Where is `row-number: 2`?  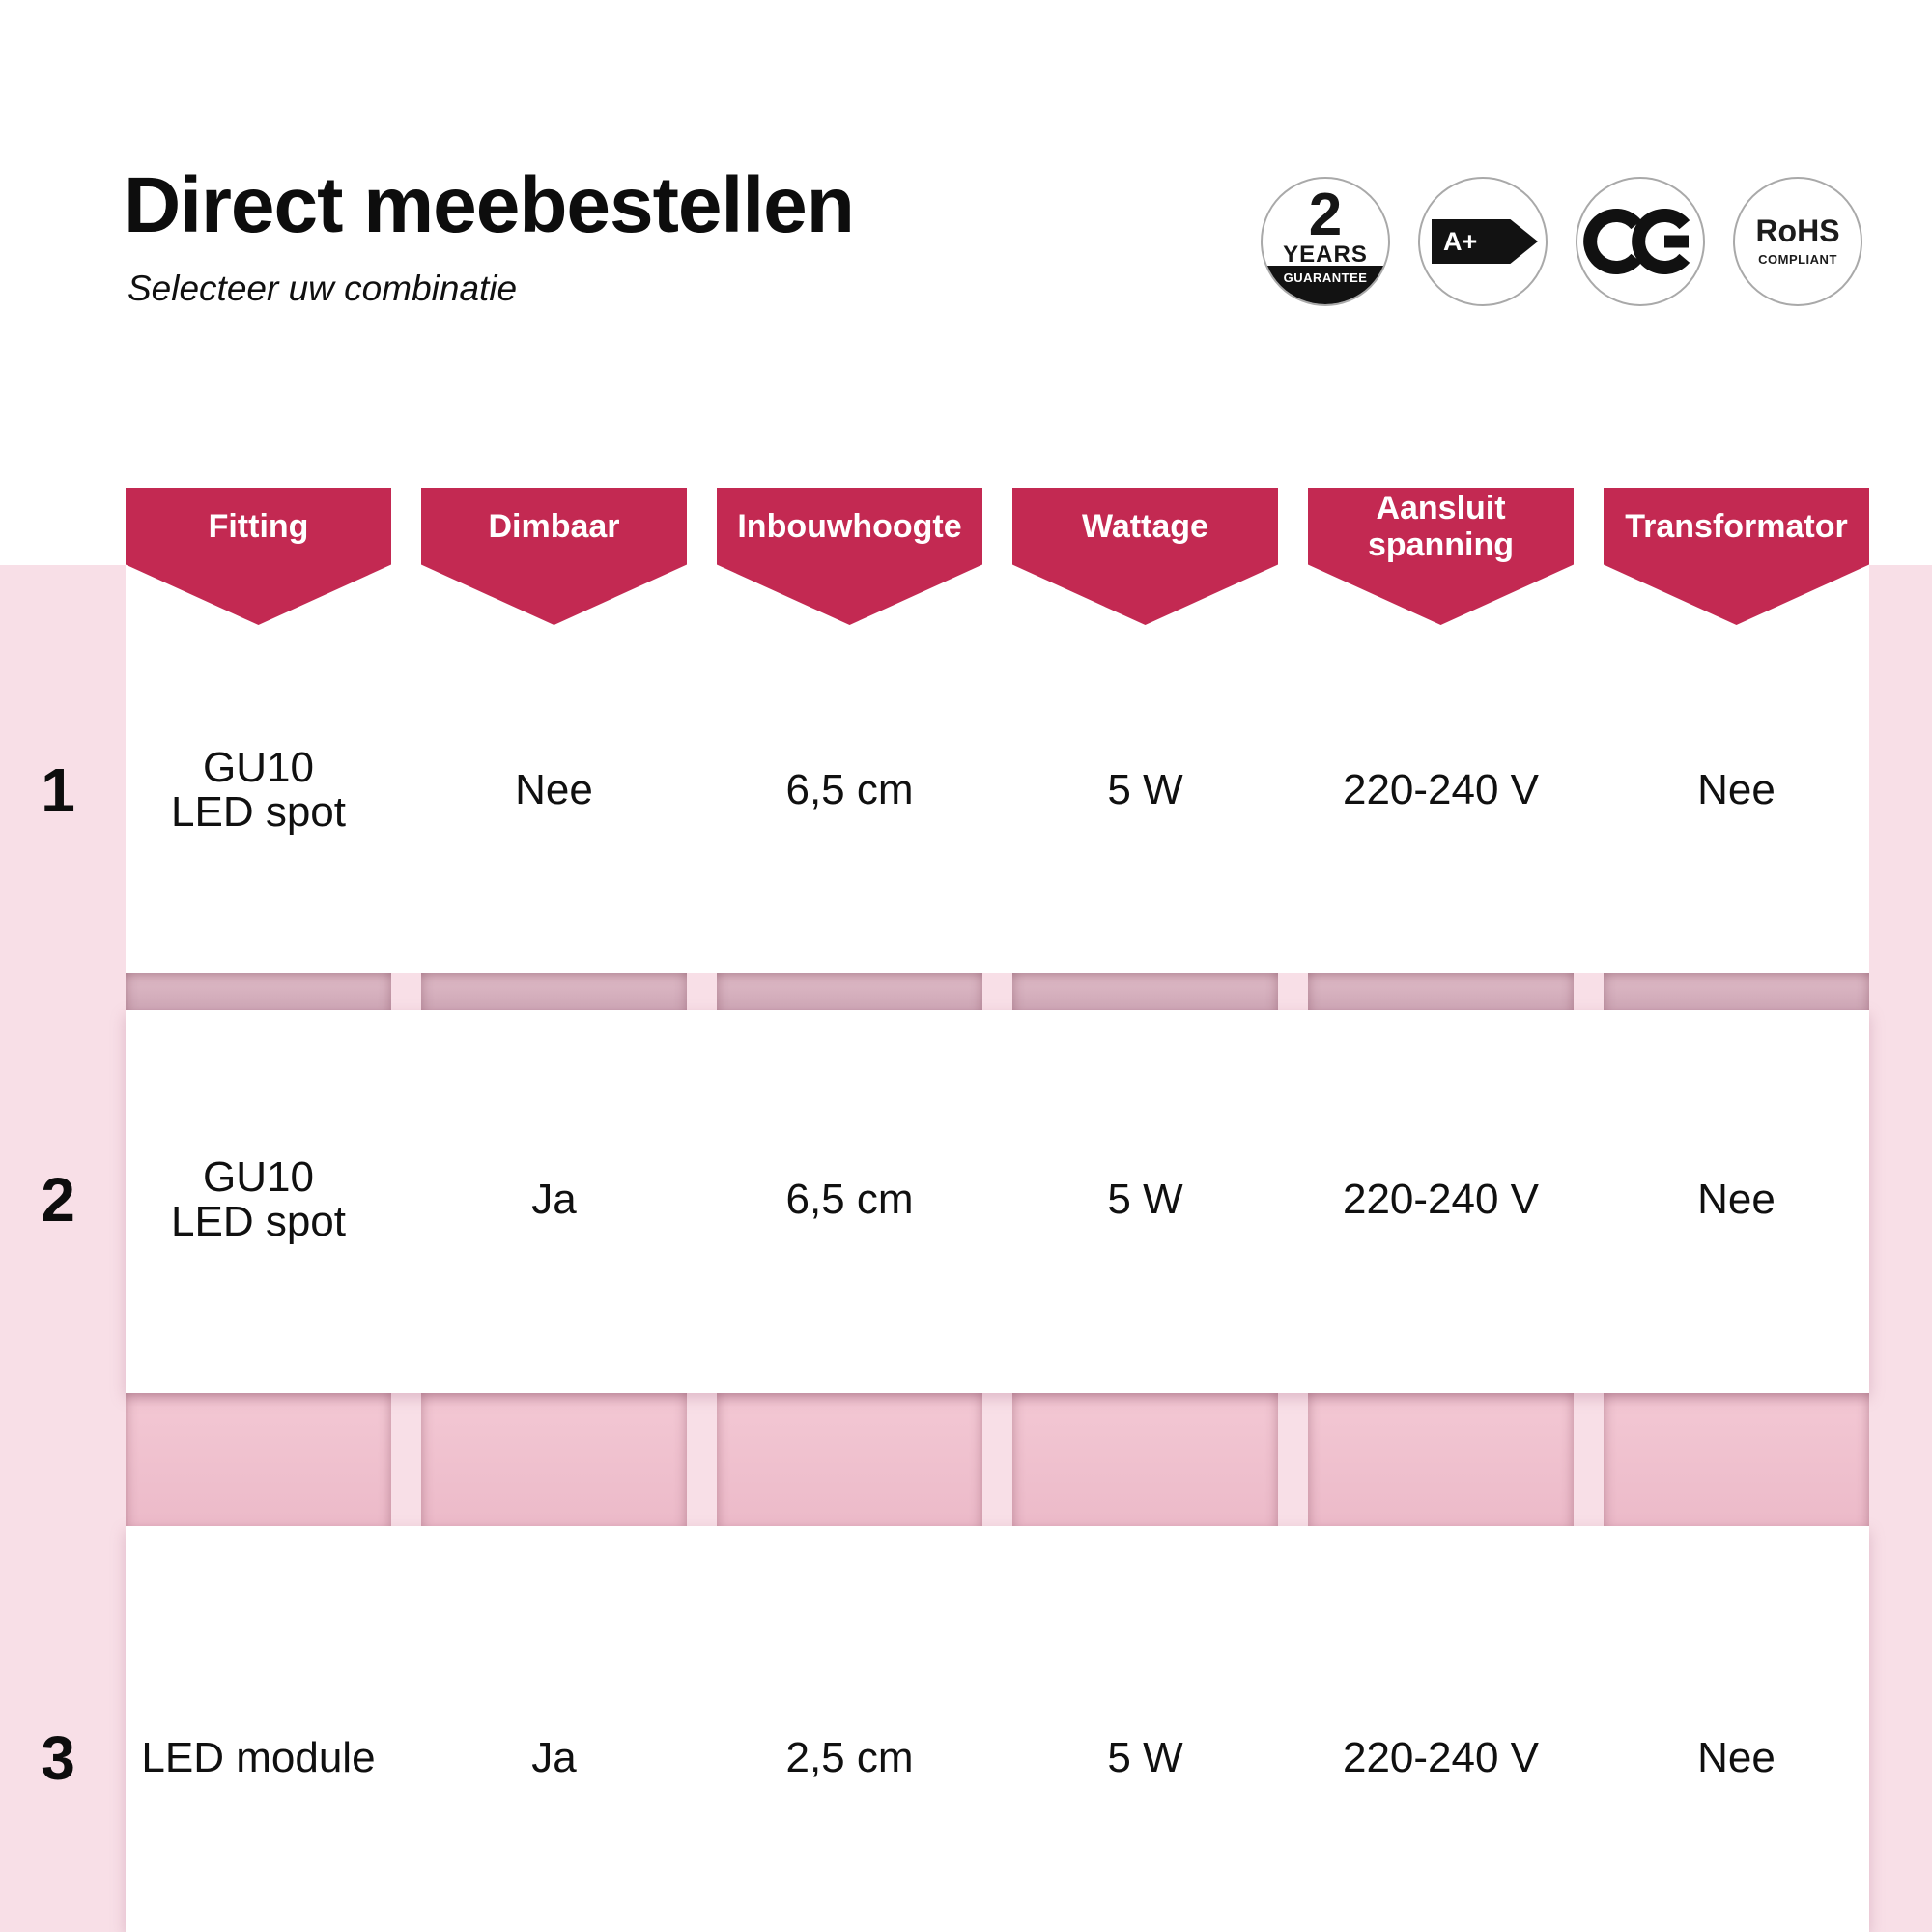
row-number: 2 is located at coordinates (58, 1200).